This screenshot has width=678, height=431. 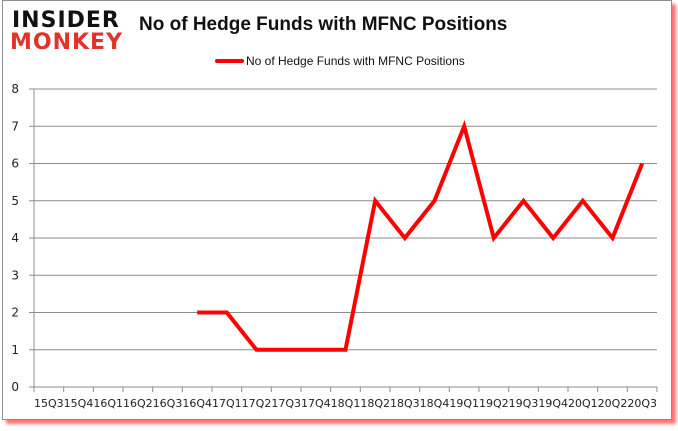 I want to click on x-tick-label: 18Q3, so click(x=405, y=403).